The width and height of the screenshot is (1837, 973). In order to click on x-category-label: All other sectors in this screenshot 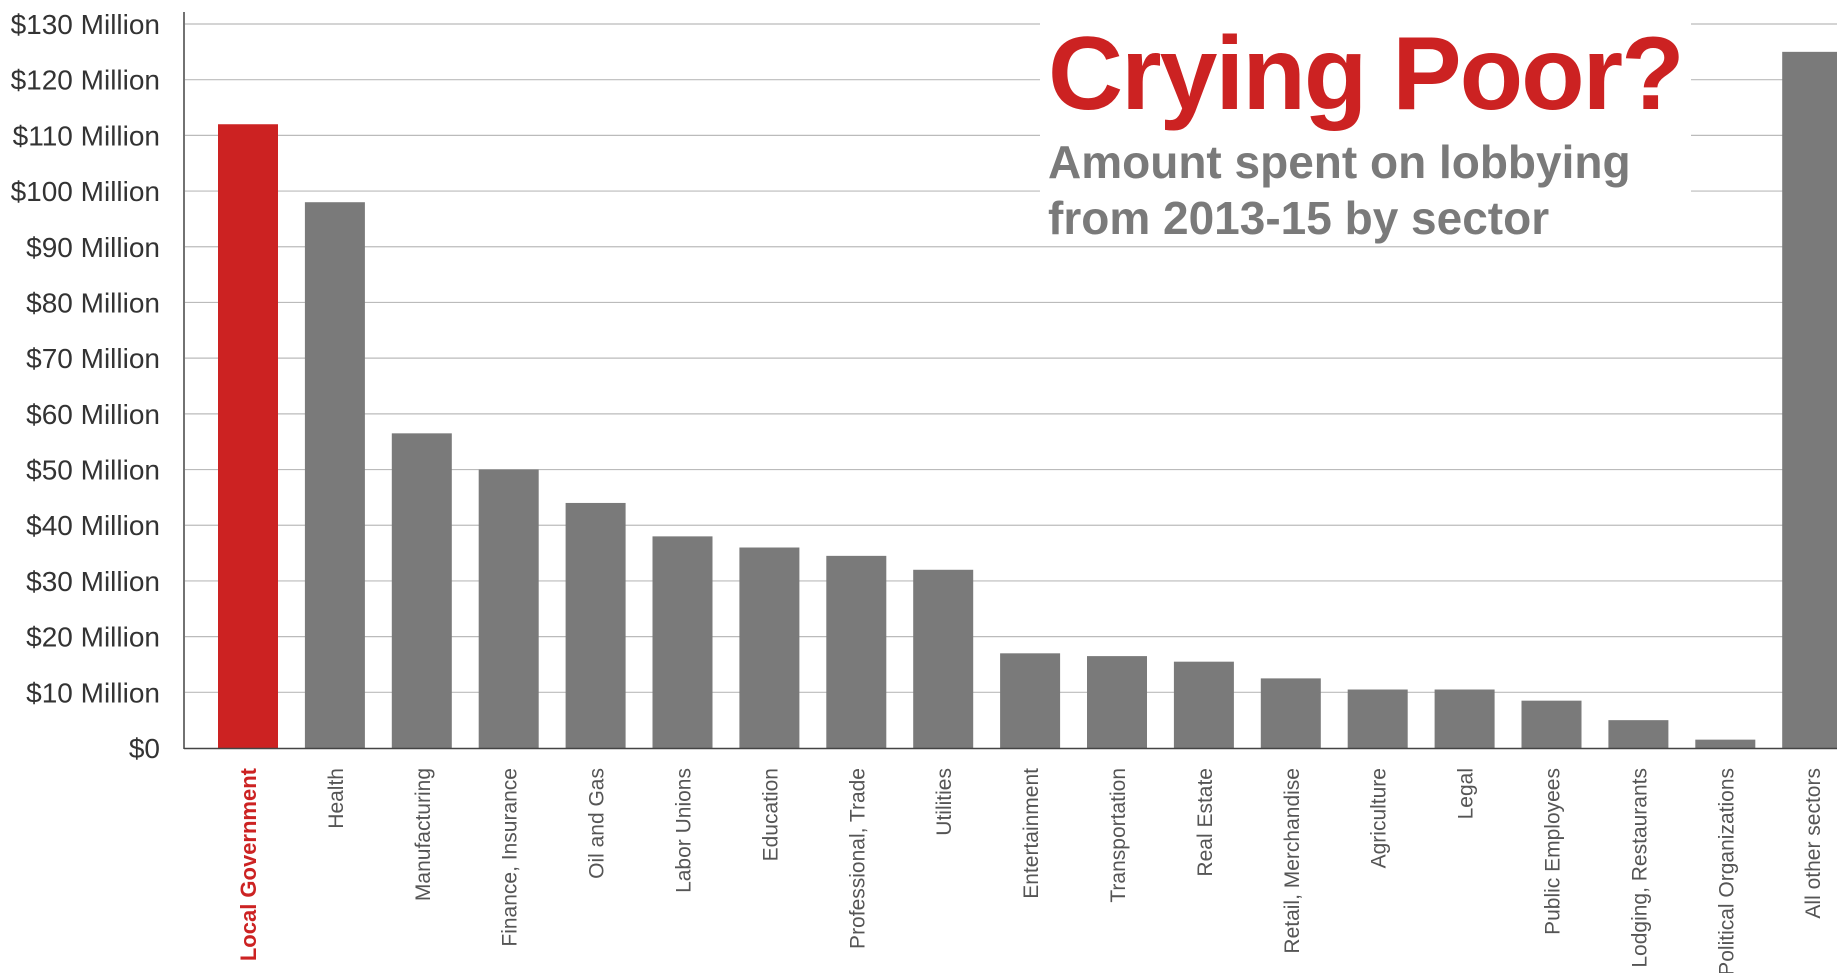, I will do `click(1813, 843)`.